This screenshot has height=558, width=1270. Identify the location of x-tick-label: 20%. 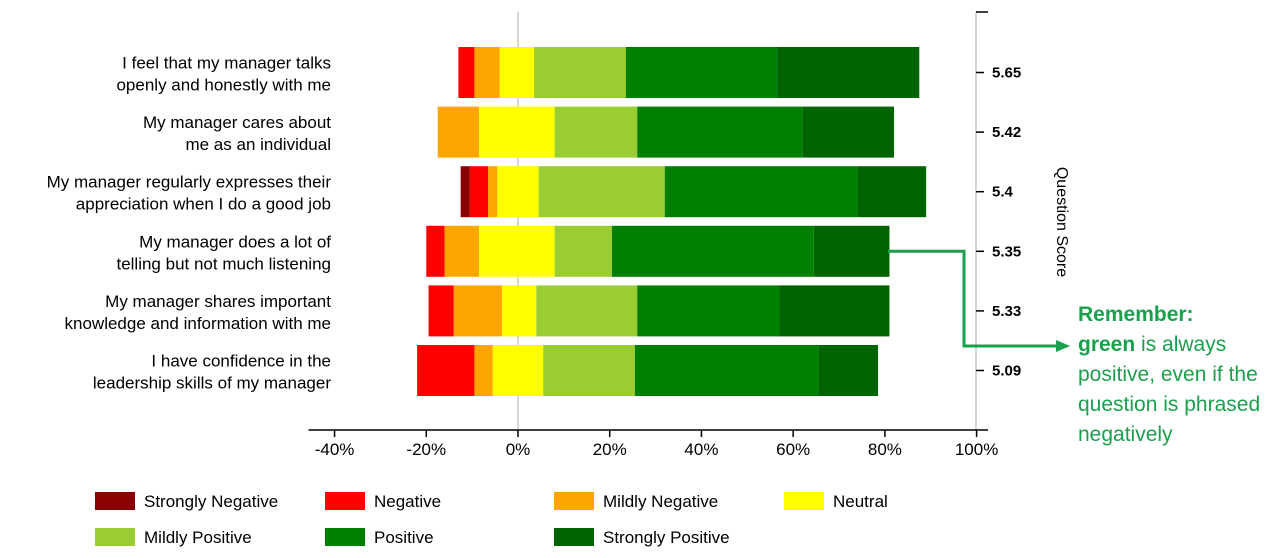
(610, 449).